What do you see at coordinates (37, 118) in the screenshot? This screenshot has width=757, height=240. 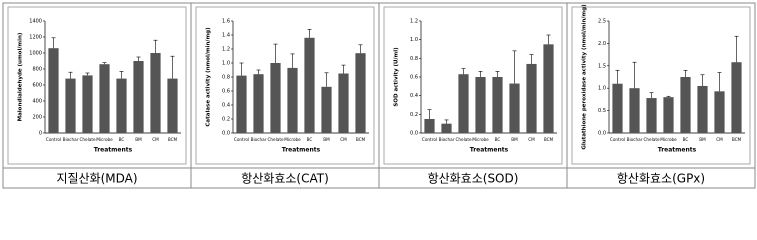 I see `y-tick-label: 200` at bounding box center [37, 118].